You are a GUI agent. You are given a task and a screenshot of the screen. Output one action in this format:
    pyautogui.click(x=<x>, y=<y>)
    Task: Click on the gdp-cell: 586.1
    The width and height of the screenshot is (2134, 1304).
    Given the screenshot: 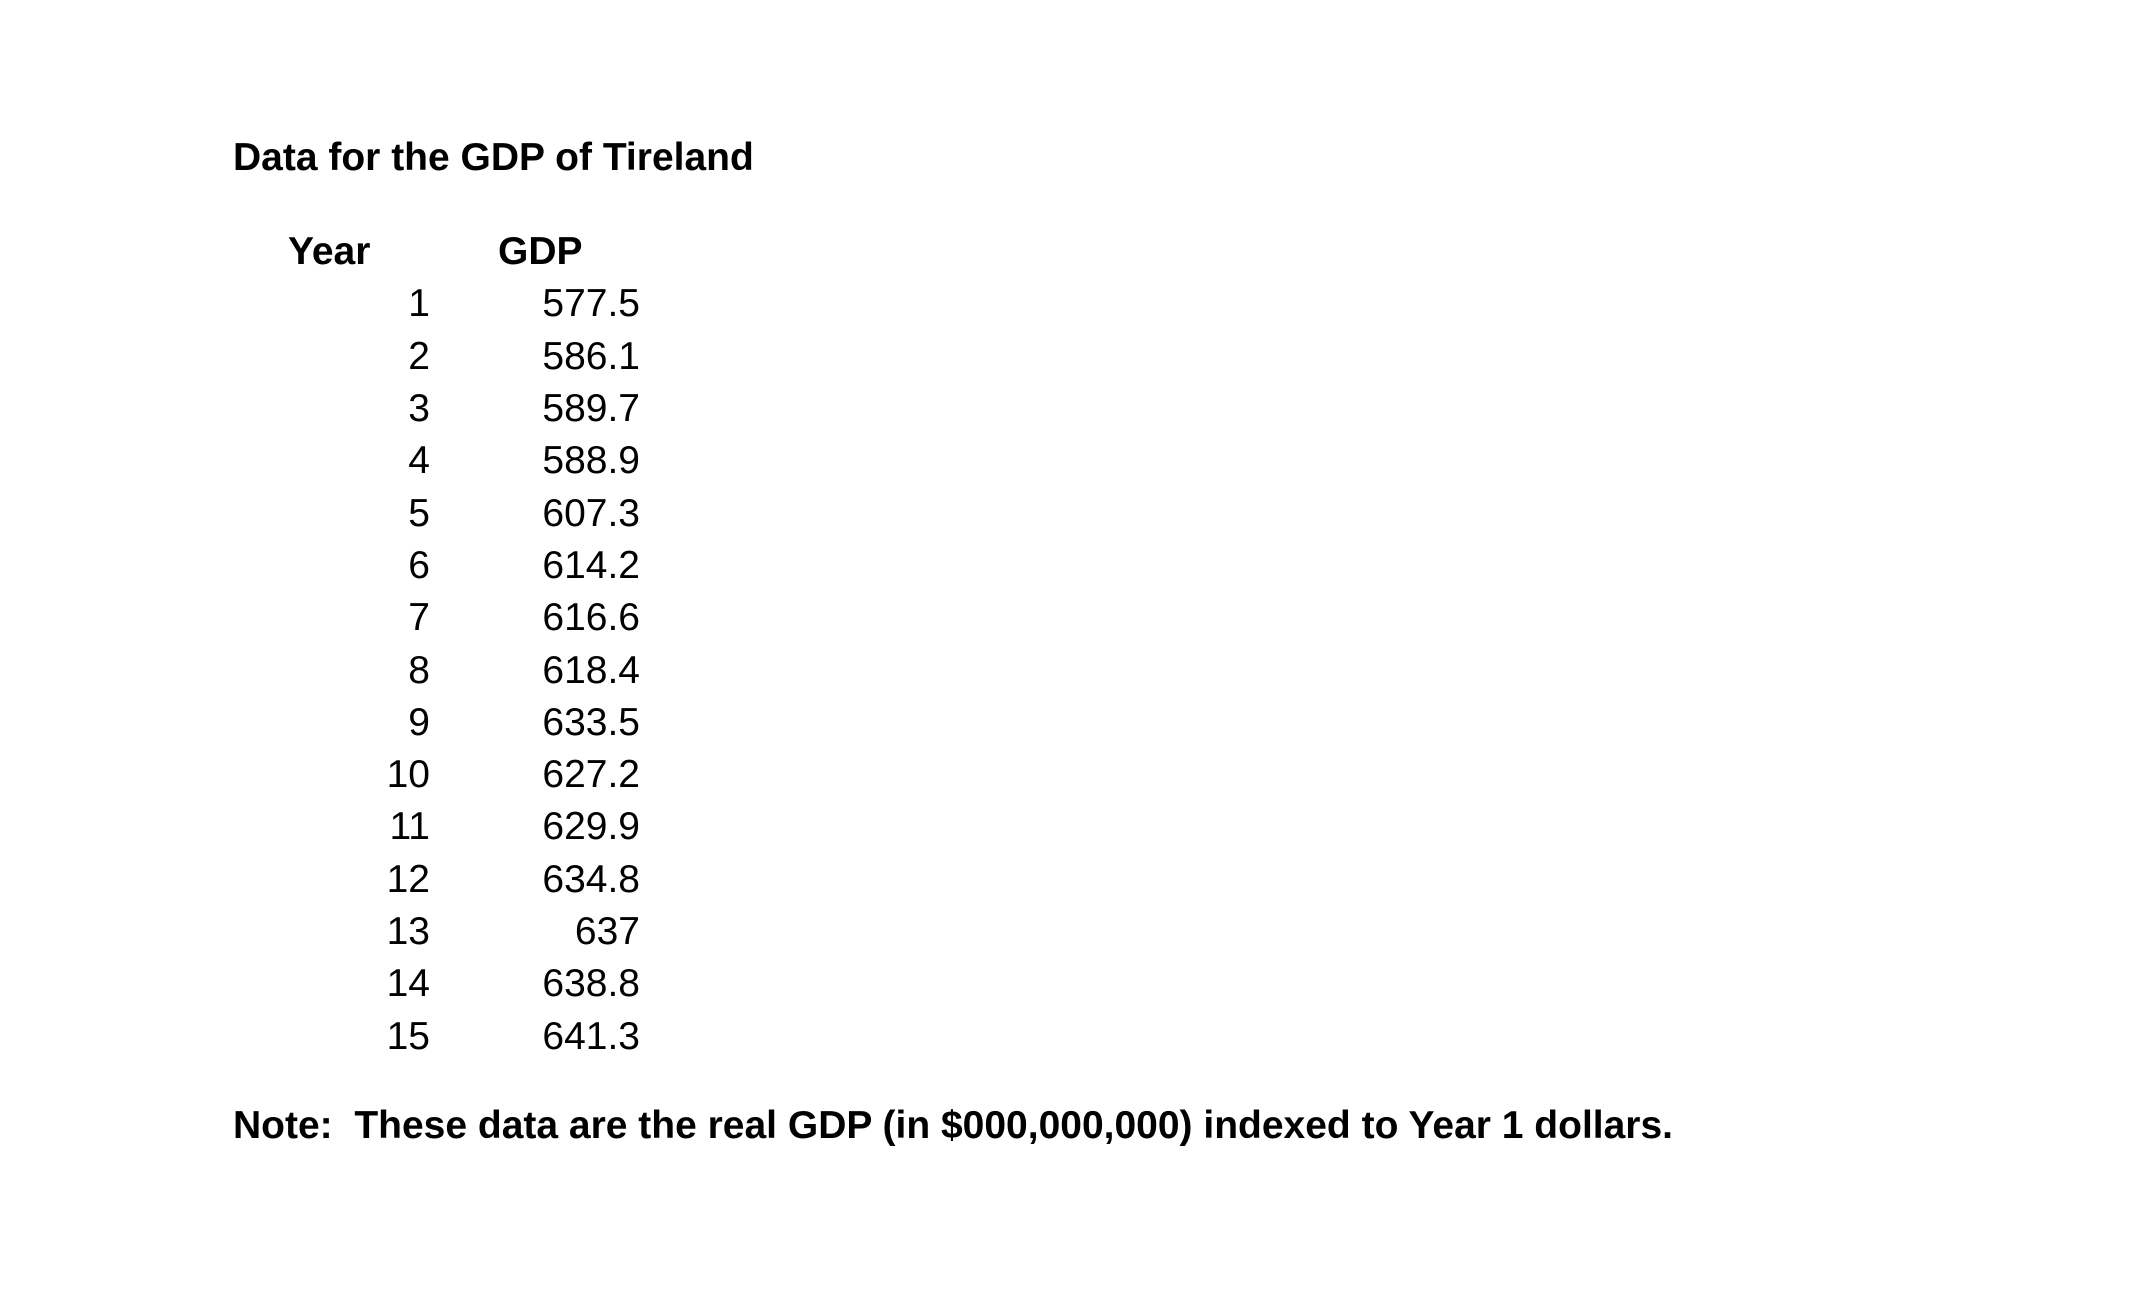 What is the action you would take?
    pyautogui.click(x=591, y=356)
    